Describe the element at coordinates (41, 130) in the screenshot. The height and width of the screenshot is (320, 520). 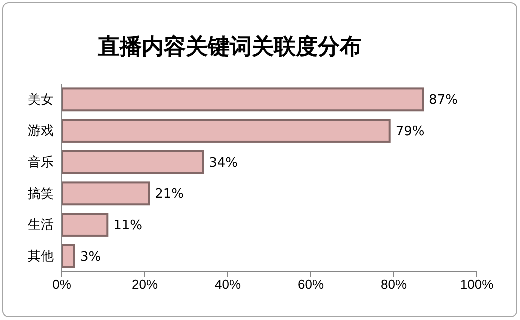
I see `y-tick-label: 游戏` at that location.